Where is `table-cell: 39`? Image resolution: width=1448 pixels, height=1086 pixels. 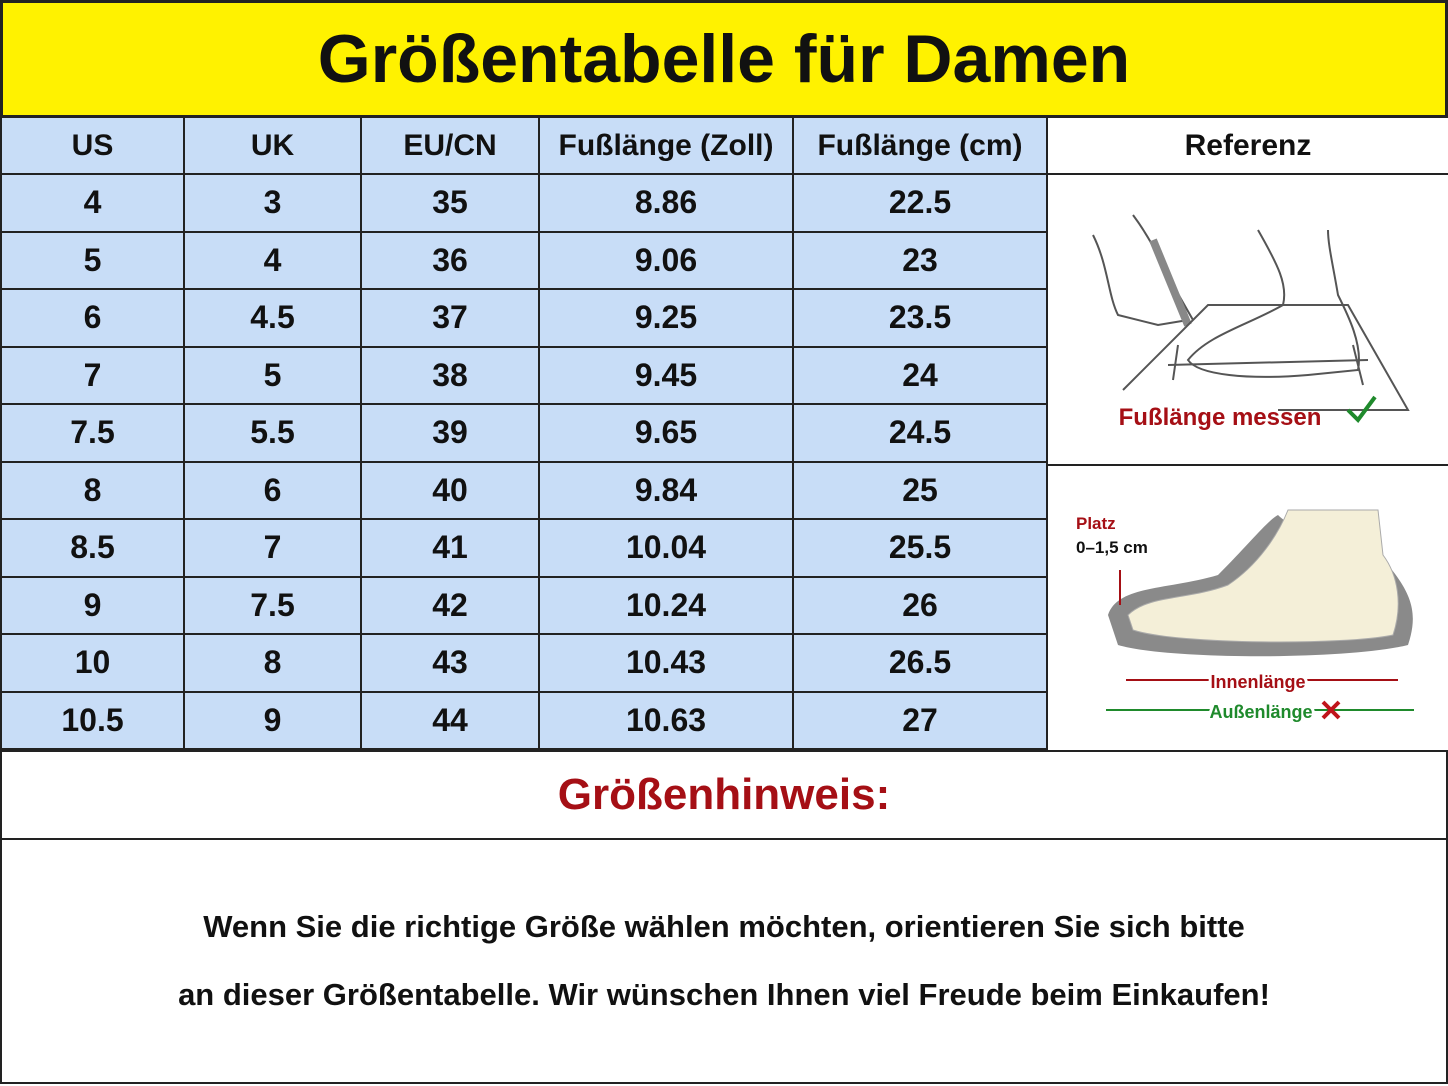
table-cell: 39 is located at coordinates (451, 434).